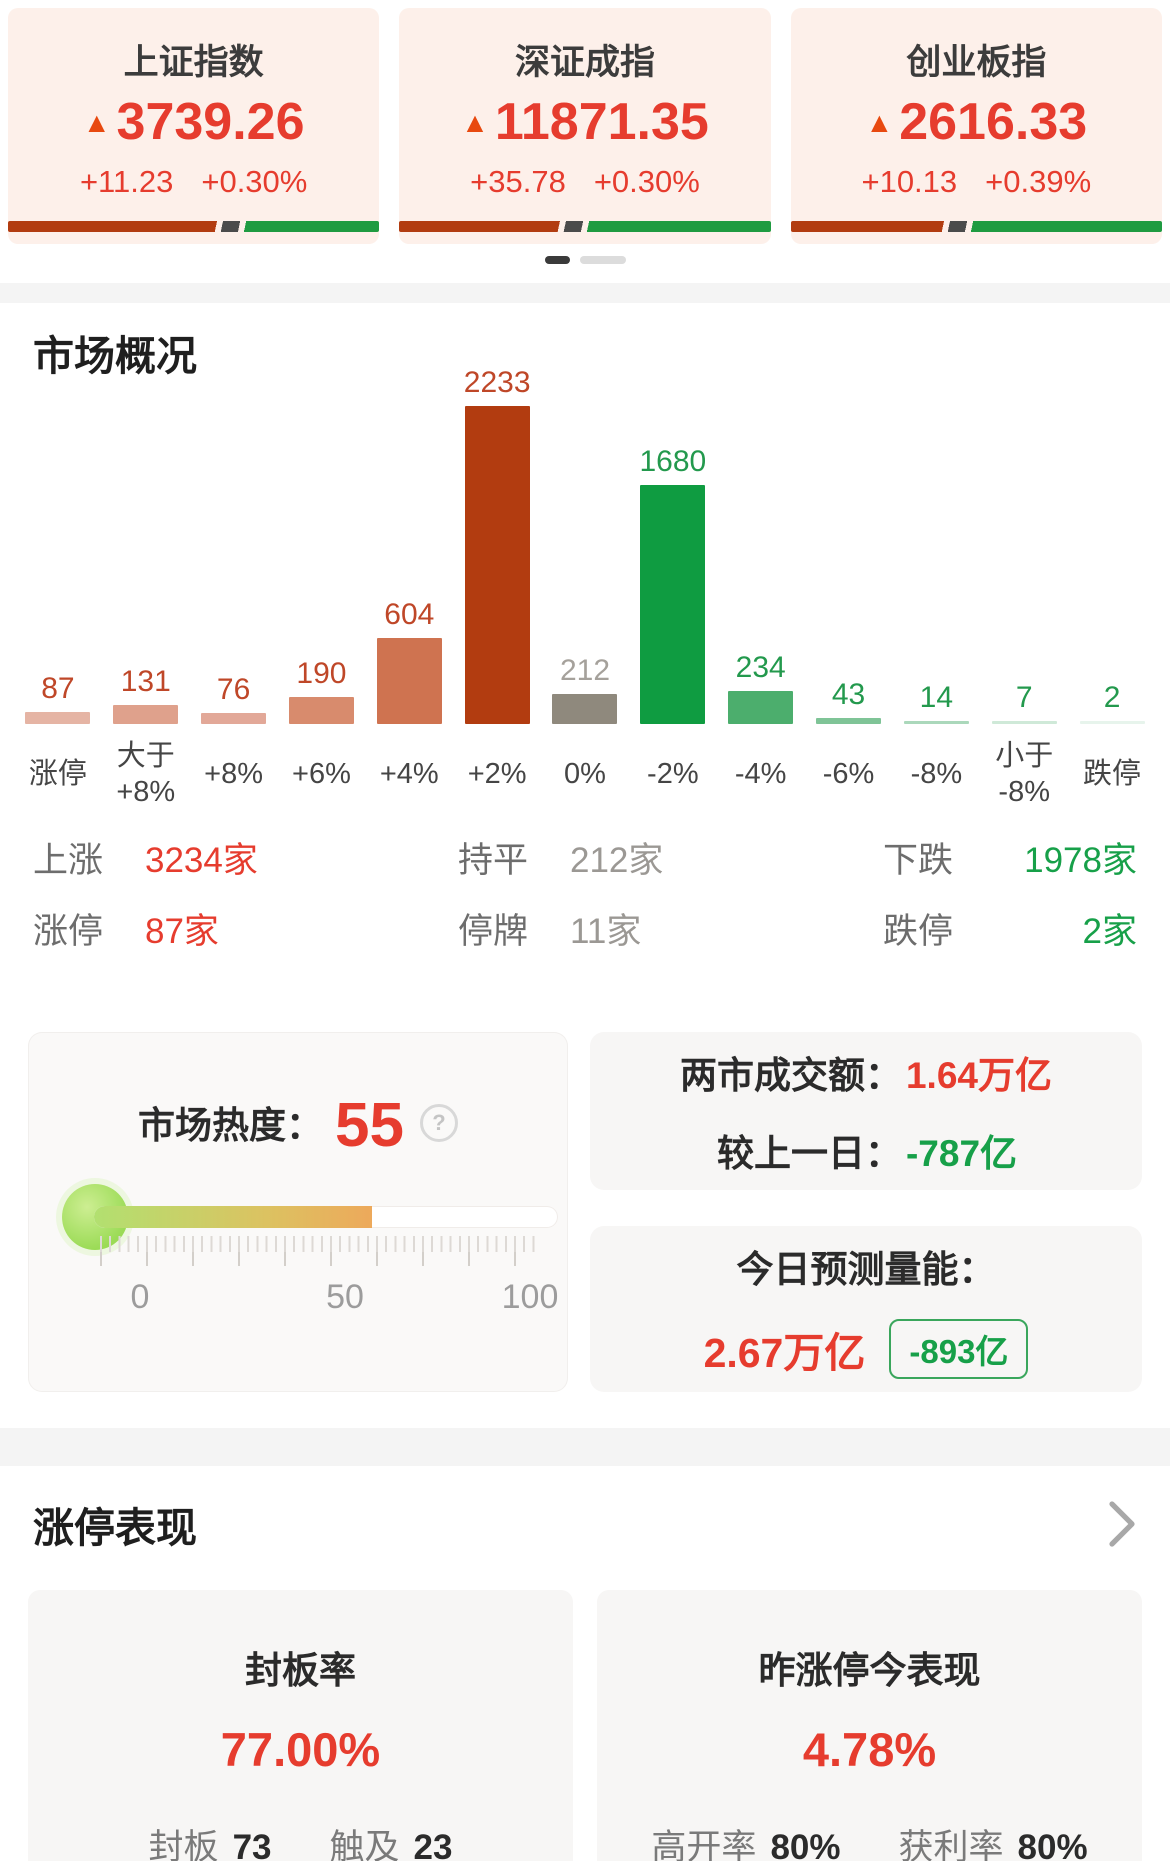 The height and width of the screenshot is (1861, 1170). I want to click on stat-label: 上涨, so click(68, 861).